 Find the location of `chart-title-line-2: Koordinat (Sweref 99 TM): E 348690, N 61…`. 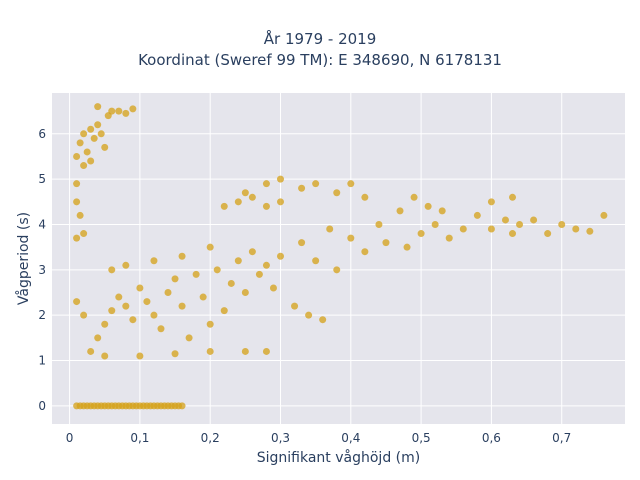

chart-title-line-2: Koordinat (Sweref 99 TM): E 348690, N 61… is located at coordinates (320, 60).